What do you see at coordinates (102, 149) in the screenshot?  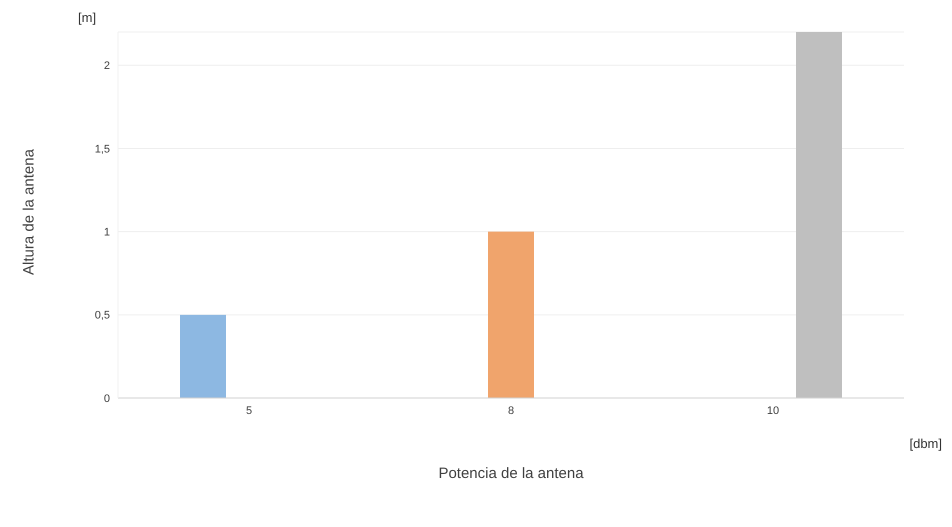 I see `y-tick-label: 1,5` at bounding box center [102, 149].